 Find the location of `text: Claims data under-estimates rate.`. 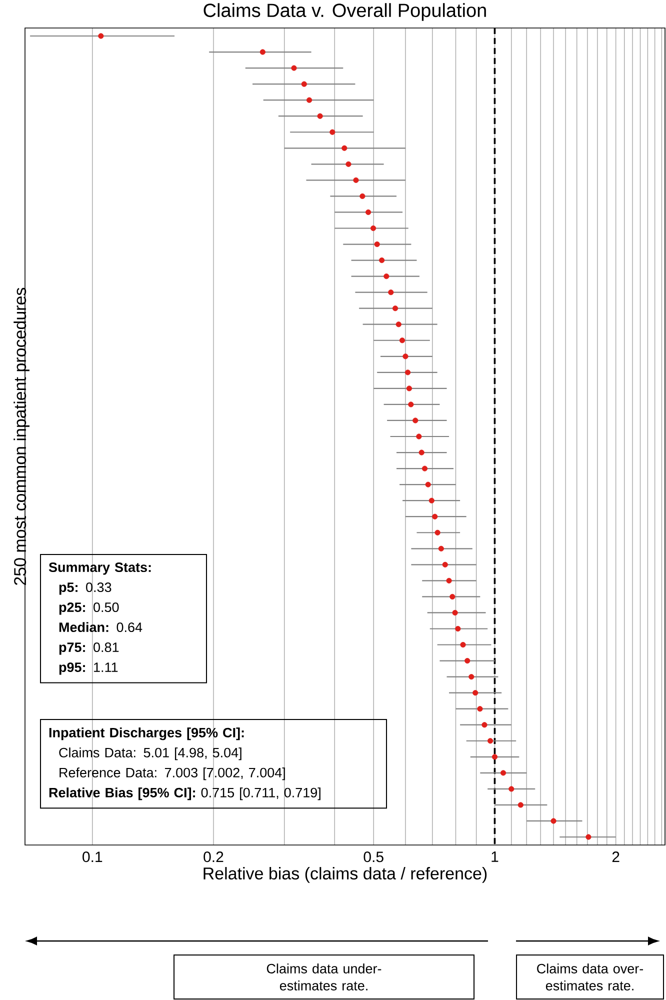

text: Claims data under-estimates rate. is located at coordinates (324, 977).